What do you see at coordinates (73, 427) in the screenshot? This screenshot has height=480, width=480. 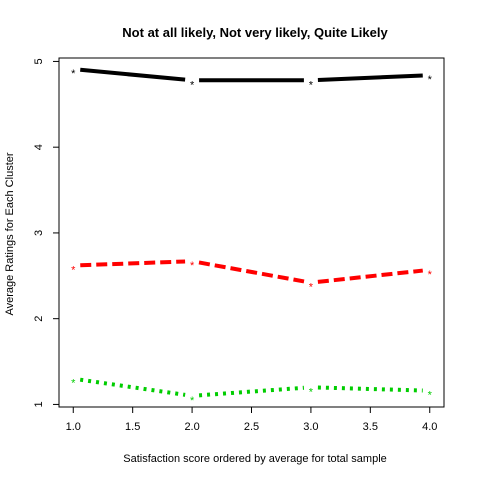 I see `x-tick-label: 1.0` at bounding box center [73, 427].